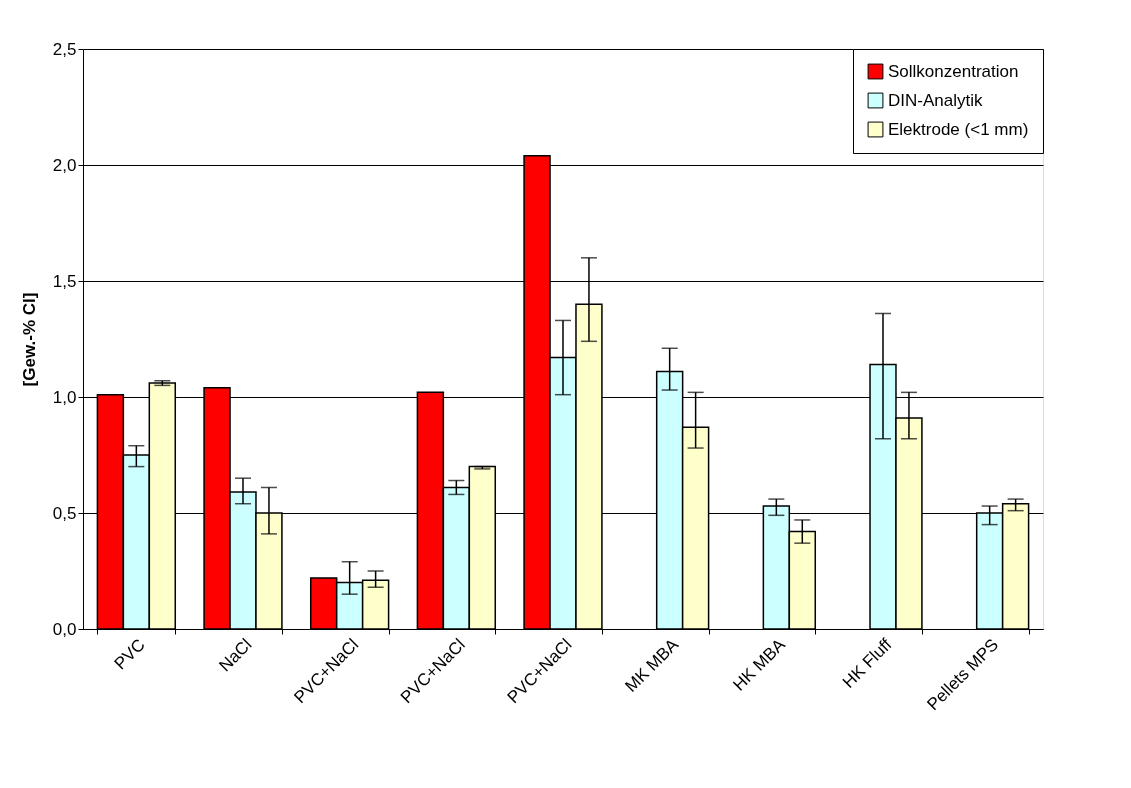 This screenshot has width=1131, height=788. What do you see at coordinates (935, 100) in the screenshot?
I see `legend-label: DIN-Analytik` at bounding box center [935, 100].